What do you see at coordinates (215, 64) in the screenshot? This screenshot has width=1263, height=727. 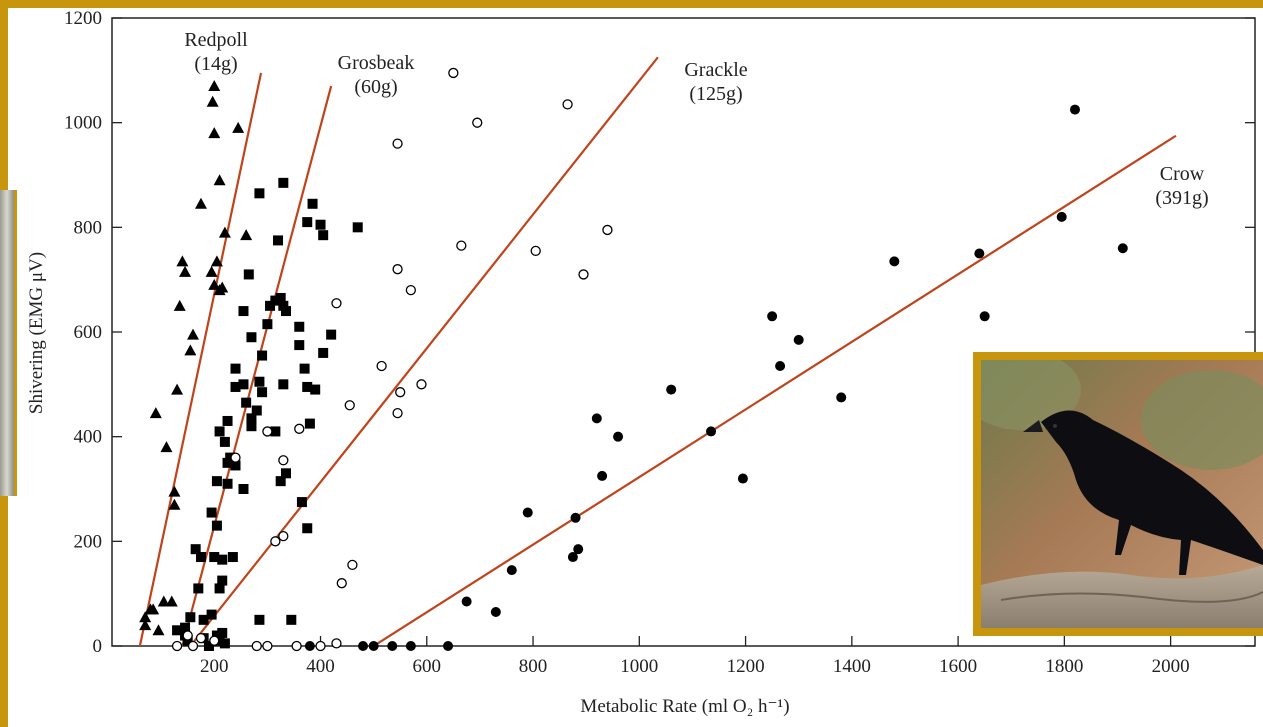 I see `series-mass-redpoll: (14g)` at bounding box center [215, 64].